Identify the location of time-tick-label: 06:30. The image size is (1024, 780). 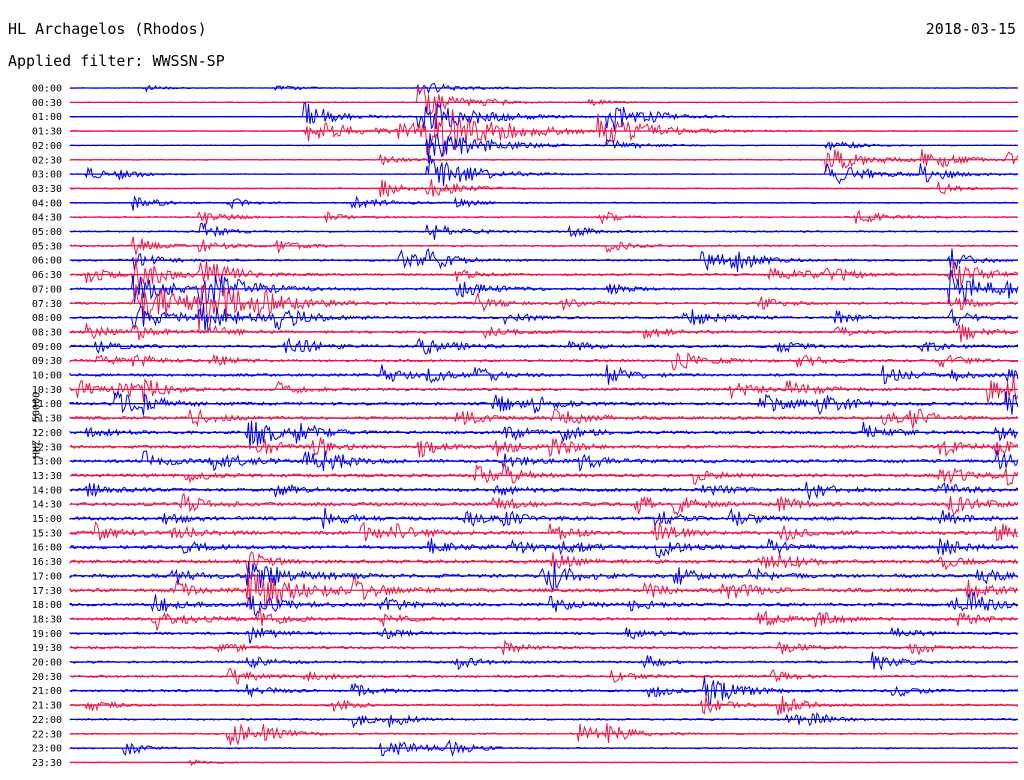
(47, 275).